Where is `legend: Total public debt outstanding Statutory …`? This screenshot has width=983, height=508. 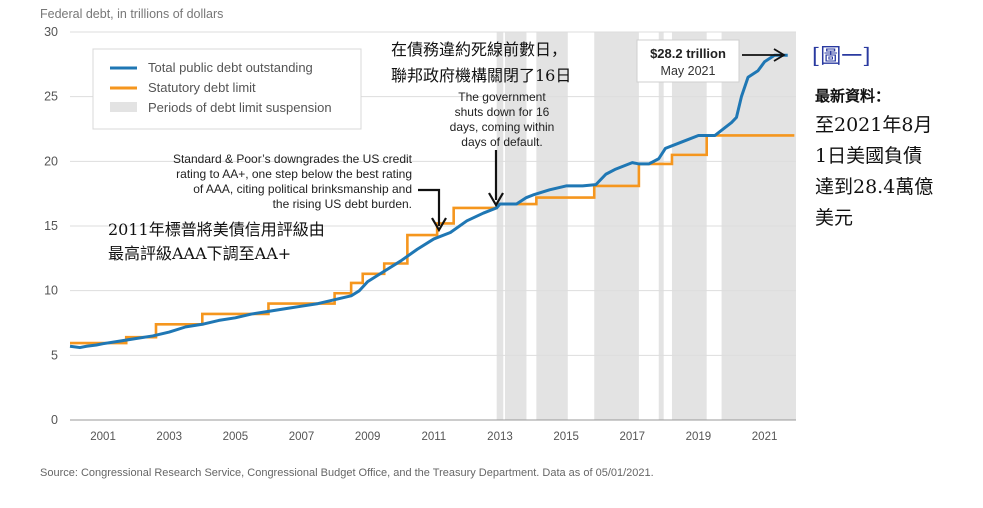
legend: Total public debt outstanding Statutory … is located at coordinates (227, 89).